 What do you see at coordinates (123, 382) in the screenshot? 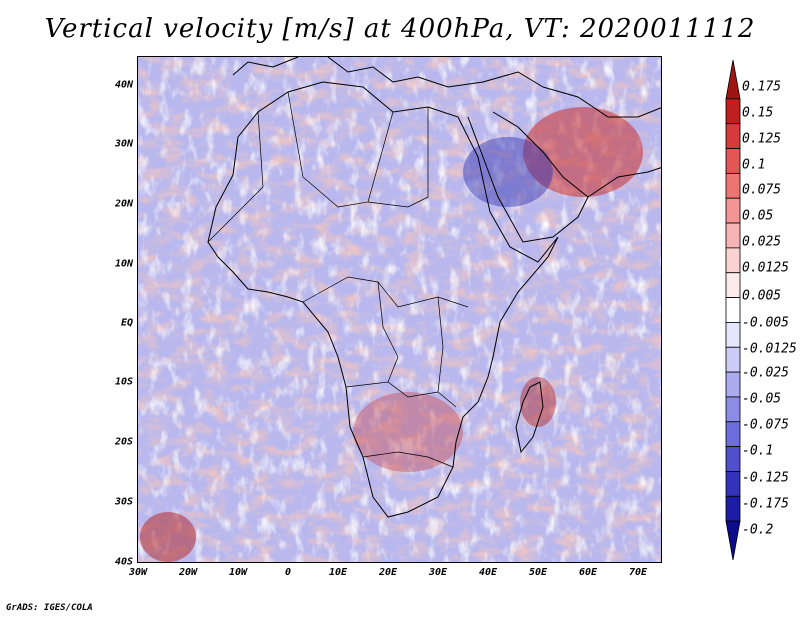
I see `lat-tick-label: 10S` at bounding box center [123, 382].